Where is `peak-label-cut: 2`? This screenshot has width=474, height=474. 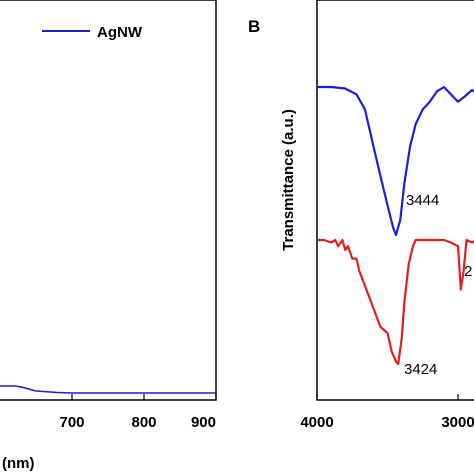 peak-label-cut: 2 is located at coordinates (468, 271).